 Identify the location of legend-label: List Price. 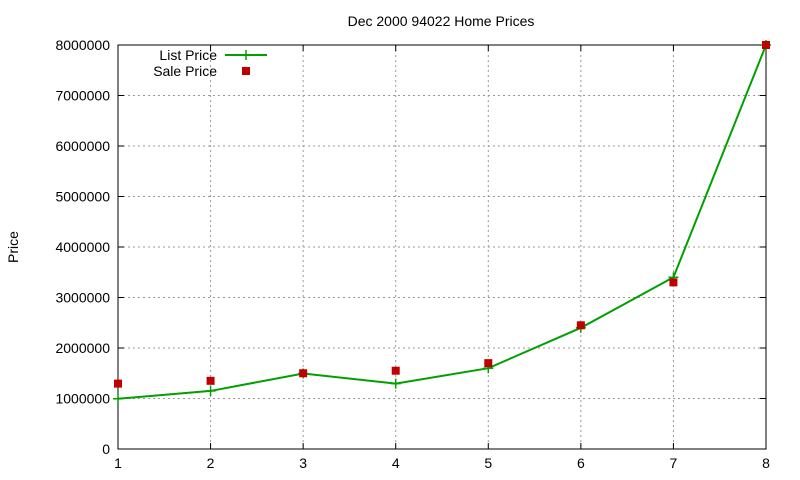
(188, 55).